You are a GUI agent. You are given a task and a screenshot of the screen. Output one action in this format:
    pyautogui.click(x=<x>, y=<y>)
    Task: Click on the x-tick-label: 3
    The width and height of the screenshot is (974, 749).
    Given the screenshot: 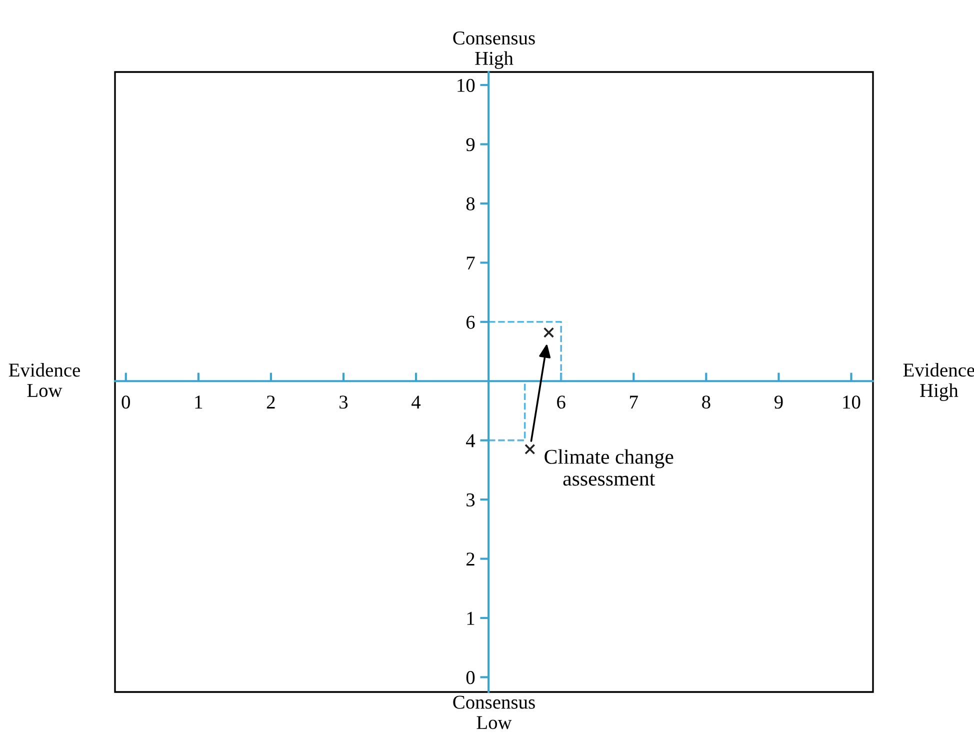 What is the action you would take?
    pyautogui.click(x=344, y=402)
    